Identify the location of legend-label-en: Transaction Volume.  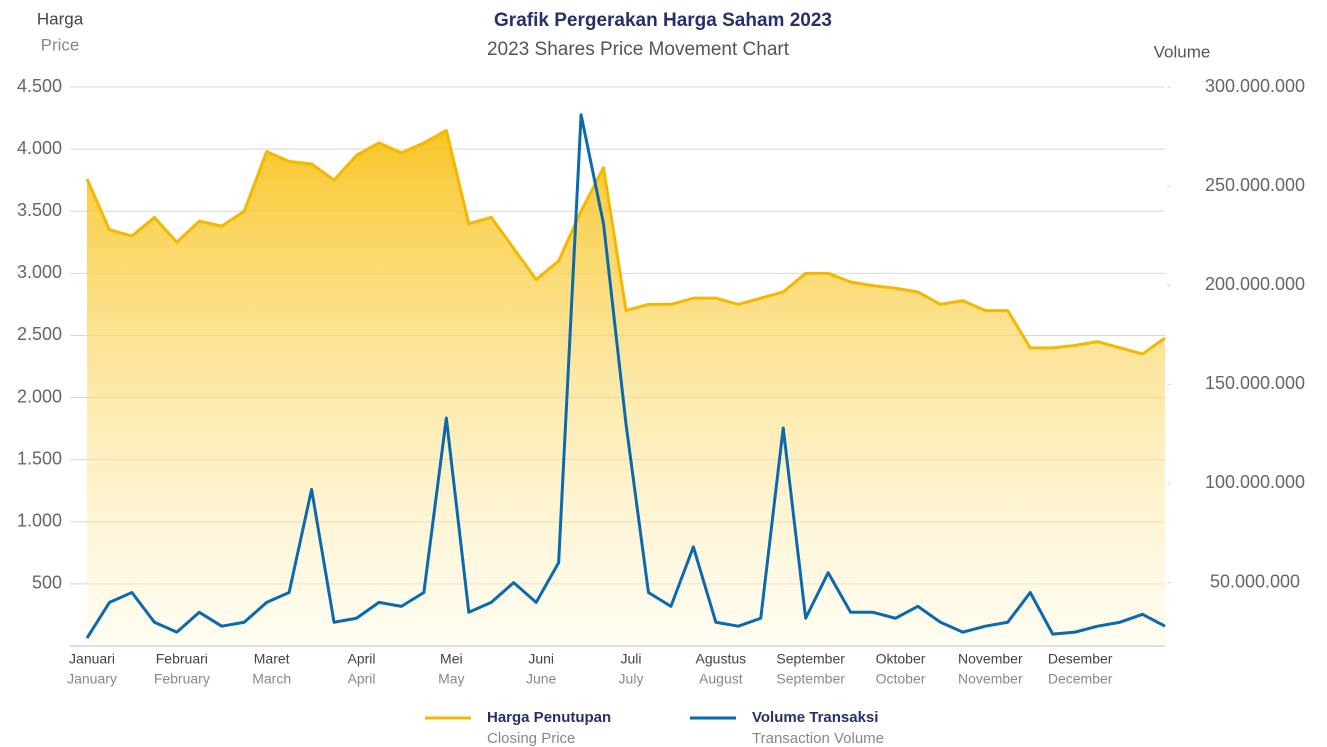
(818, 738).